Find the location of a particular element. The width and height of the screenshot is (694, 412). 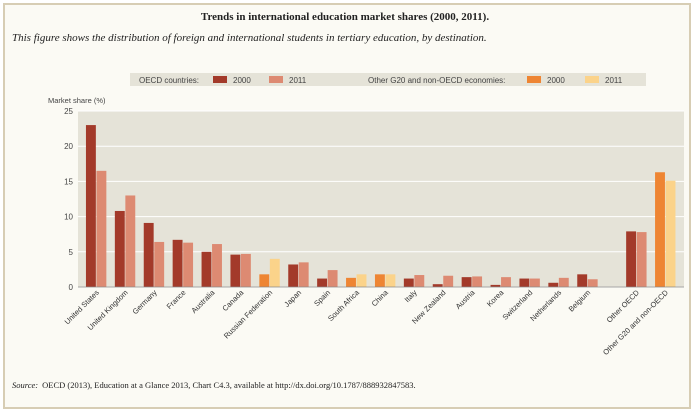

y-tick-label: 15 is located at coordinates (68, 181).